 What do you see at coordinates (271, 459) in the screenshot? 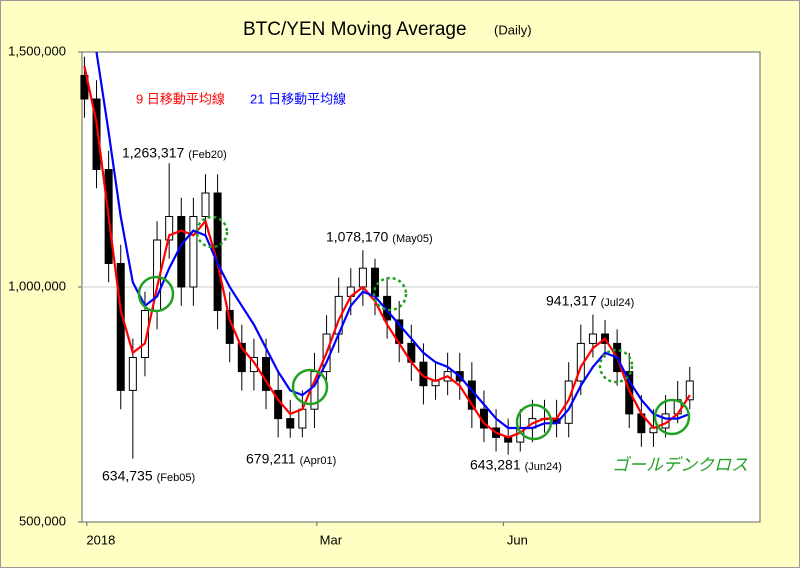
I see `annotation-value: 679,211` at bounding box center [271, 459].